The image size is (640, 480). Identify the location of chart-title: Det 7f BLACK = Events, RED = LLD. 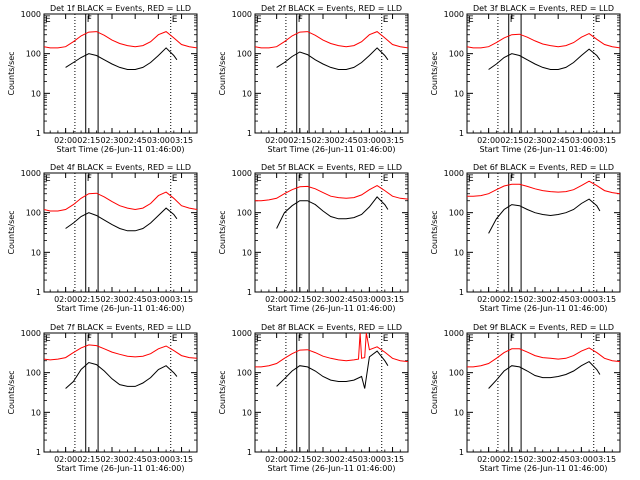
(120, 327).